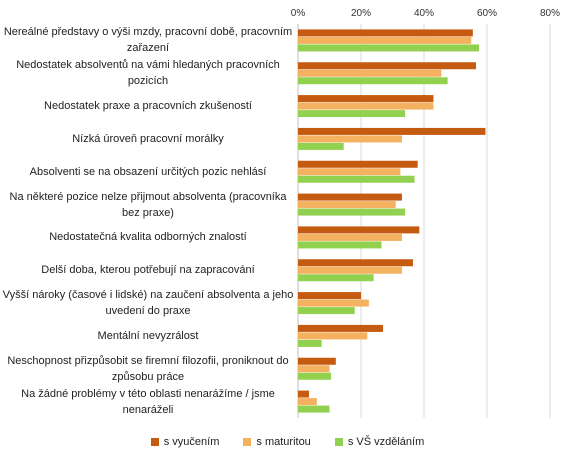 The image size is (575, 463). Describe the element at coordinates (386, 442) in the screenshot. I see `legend-label: s VŠ vzděláním` at that location.